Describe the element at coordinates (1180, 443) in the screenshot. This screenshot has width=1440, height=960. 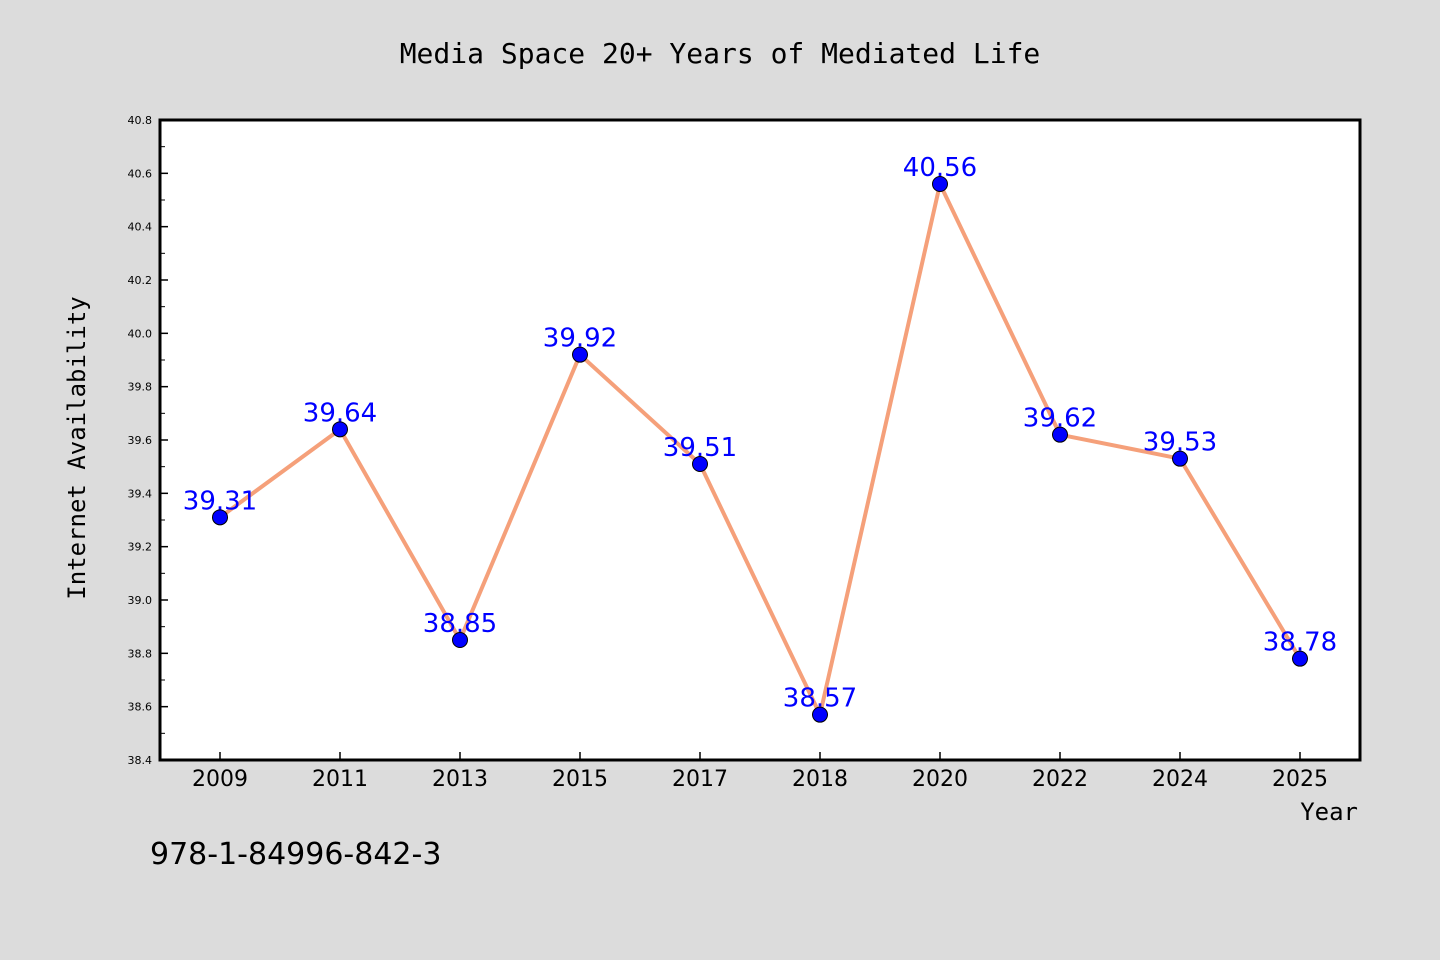
I see `data-point-label: 39.53` at that location.